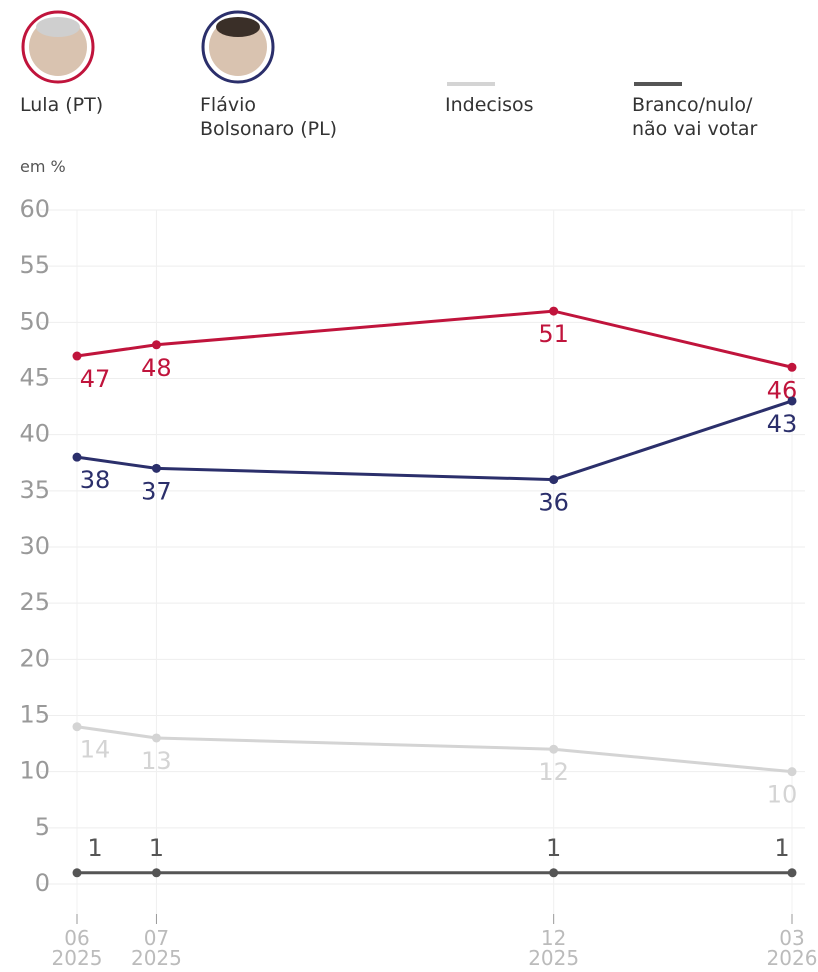 The image size is (818, 972). I want to click on y-tick-label: 55, so click(34, 265).